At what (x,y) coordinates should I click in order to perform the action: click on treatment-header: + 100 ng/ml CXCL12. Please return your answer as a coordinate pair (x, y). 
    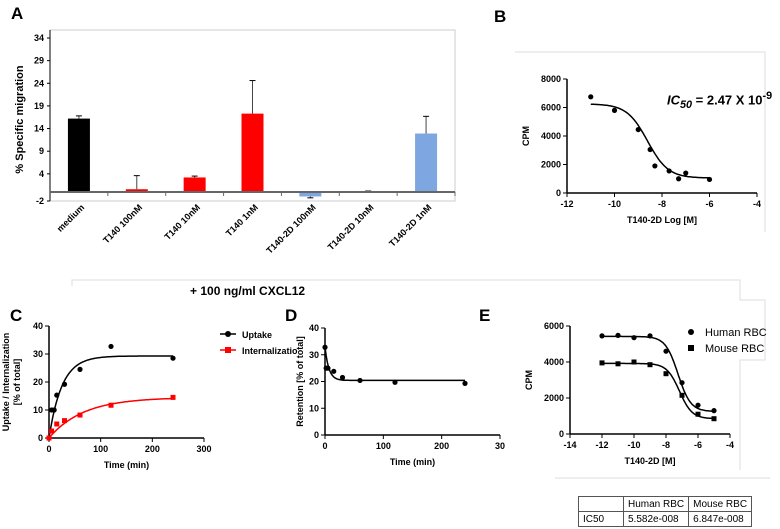
    Looking at the image, I should click on (248, 291).